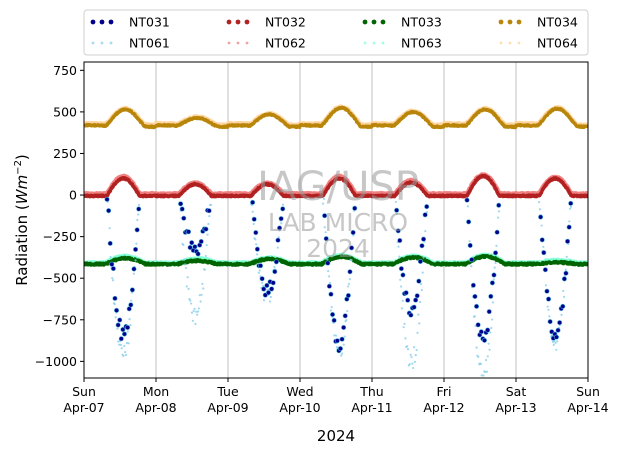  Describe the element at coordinates (149, 22) in the screenshot. I see `legend-label: NT031` at that location.